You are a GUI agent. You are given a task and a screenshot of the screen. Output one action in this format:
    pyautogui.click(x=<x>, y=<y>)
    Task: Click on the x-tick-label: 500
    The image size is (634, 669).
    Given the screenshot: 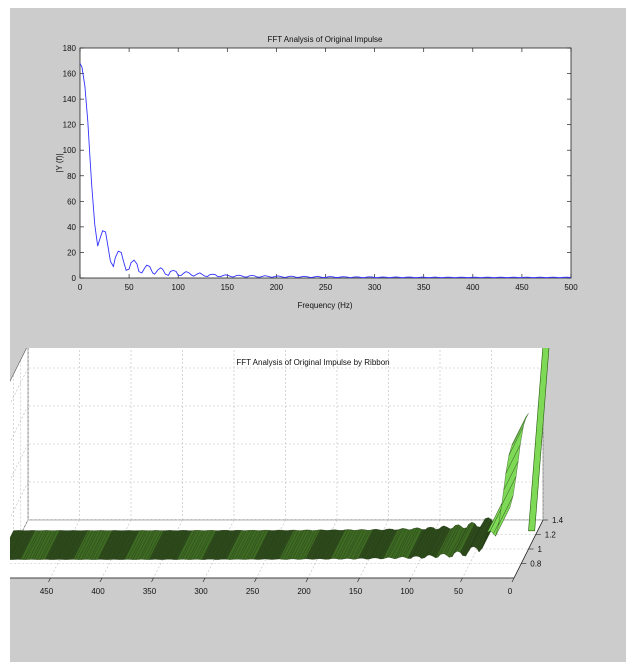 What is the action you would take?
    pyautogui.click(x=571, y=287)
    